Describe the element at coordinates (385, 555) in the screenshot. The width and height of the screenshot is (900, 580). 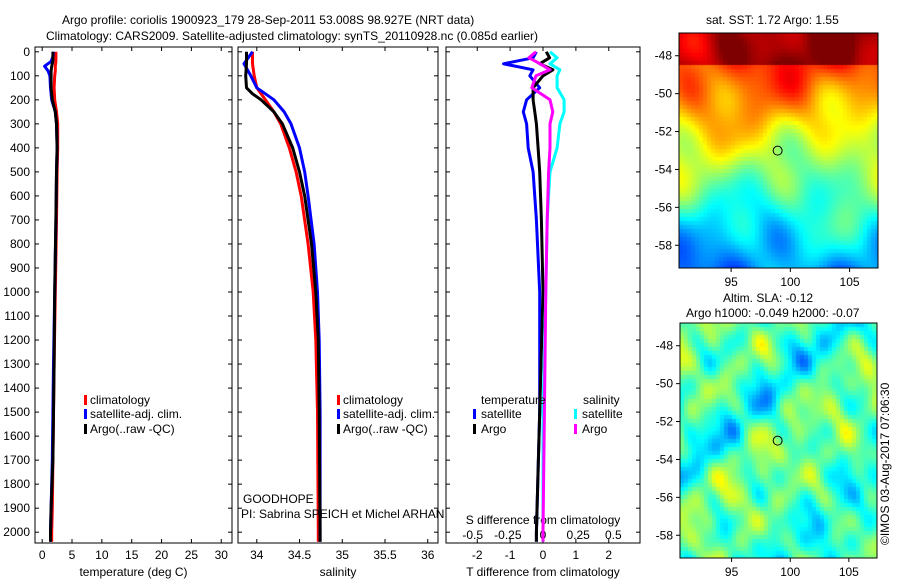
I see `x-tick-label: 35.5` at that location.